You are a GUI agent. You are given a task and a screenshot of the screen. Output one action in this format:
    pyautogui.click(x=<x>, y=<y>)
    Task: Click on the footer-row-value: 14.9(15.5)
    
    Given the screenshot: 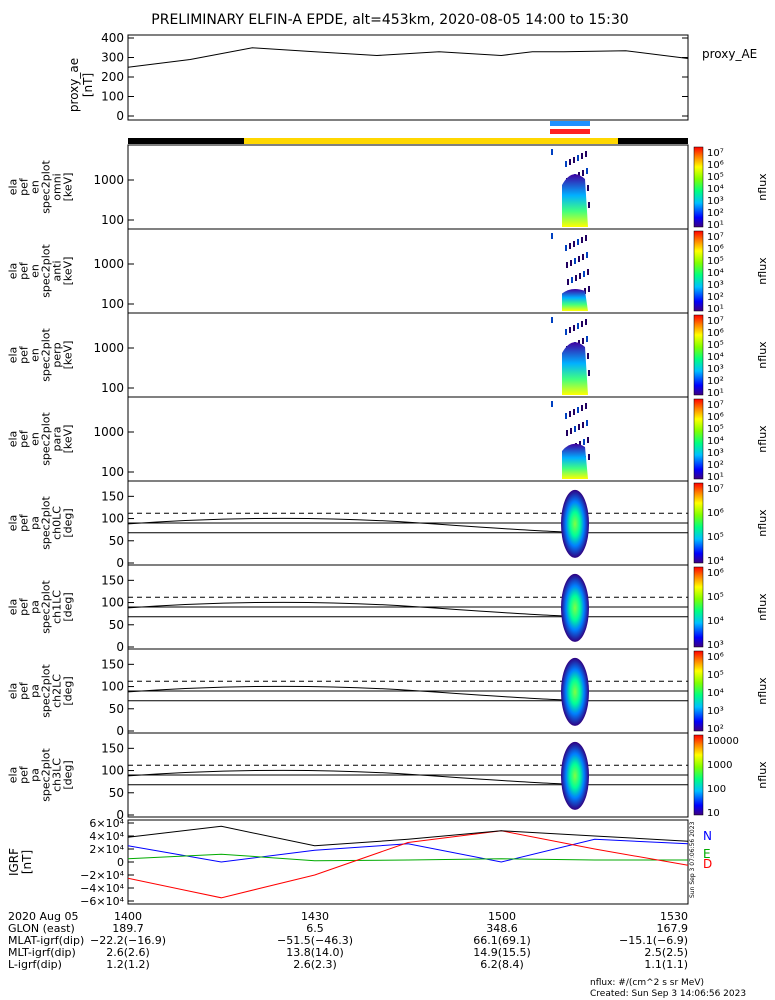 What is the action you would take?
    pyautogui.click(x=502, y=952)
    